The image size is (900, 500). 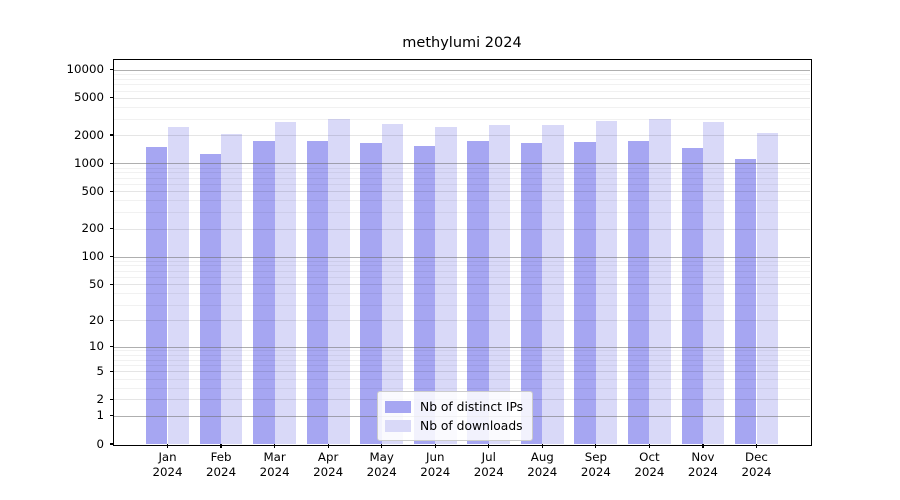 I want to click on y-tick-label: 0, so click(x=100, y=443).